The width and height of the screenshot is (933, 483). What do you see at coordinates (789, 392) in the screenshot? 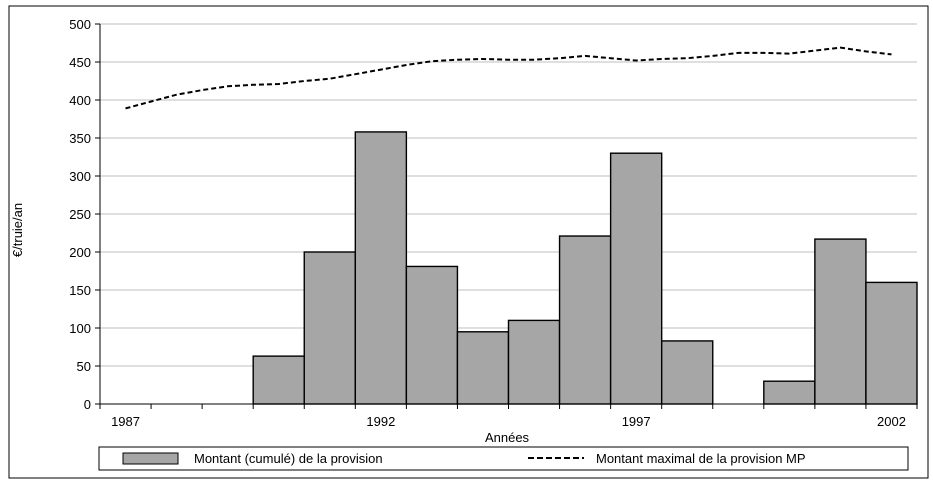
I see `bar-2000` at bounding box center [789, 392].